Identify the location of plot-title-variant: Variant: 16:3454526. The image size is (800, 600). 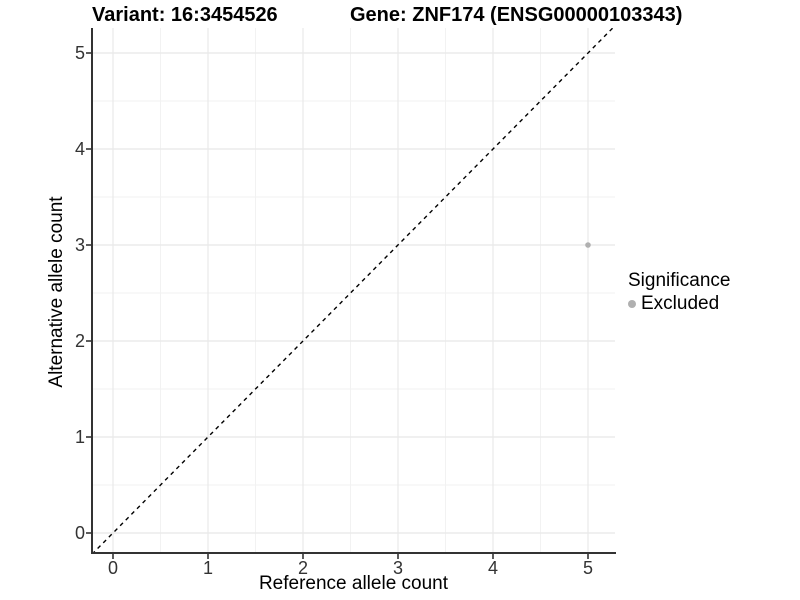
(185, 15).